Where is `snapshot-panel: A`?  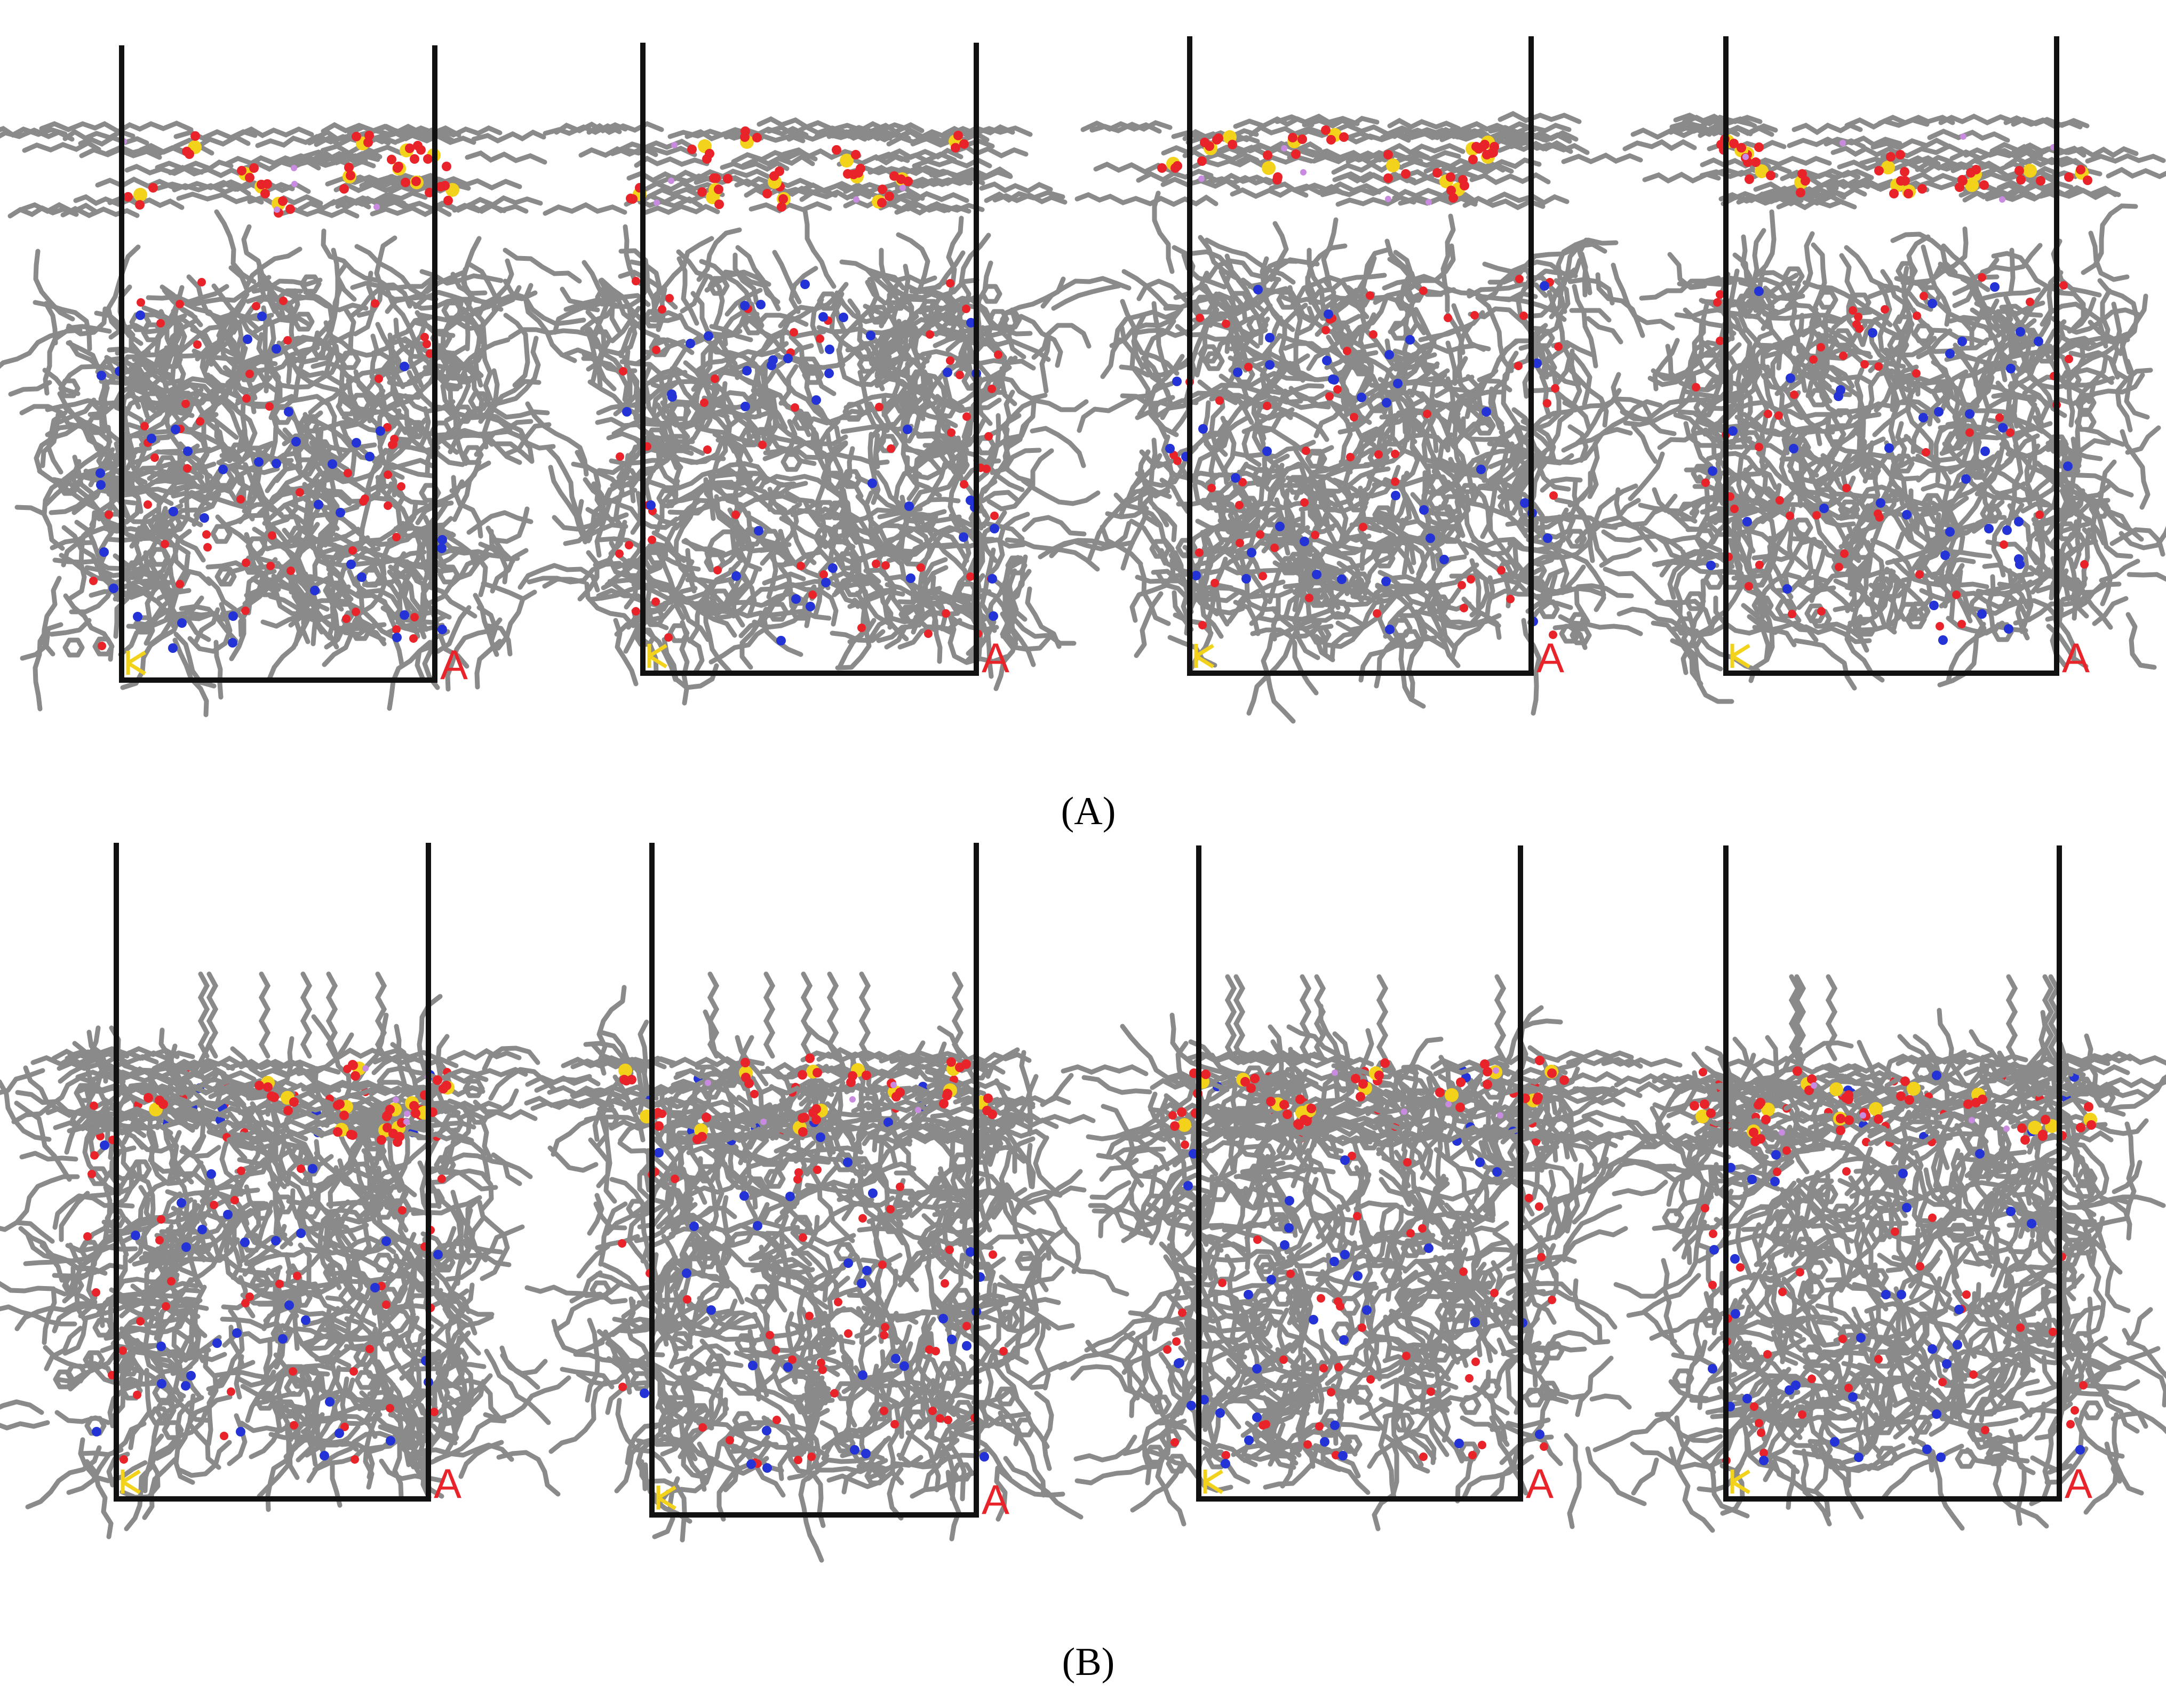 snapshot-panel: A is located at coordinates (802, 374).